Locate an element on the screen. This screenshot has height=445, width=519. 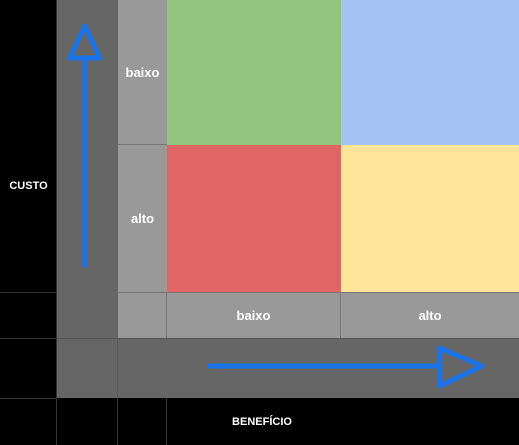
x-axis-arrow-icon is located at coordinates (346, 367).